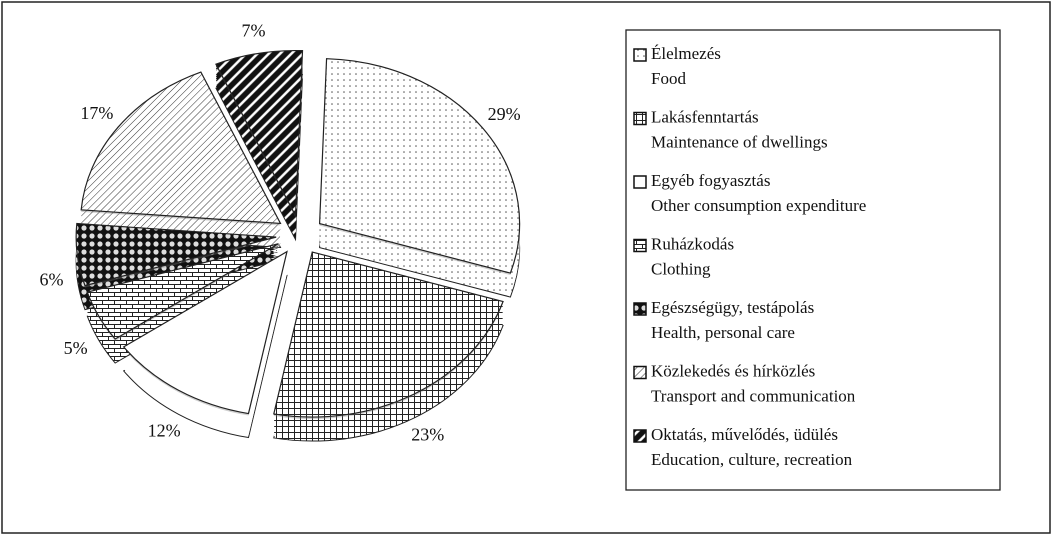 The image size is (1053, 536). Describe the element at coordinates (705, 116) in the screenshot. I see `legend-label: Lakásfenntartás` at that location.